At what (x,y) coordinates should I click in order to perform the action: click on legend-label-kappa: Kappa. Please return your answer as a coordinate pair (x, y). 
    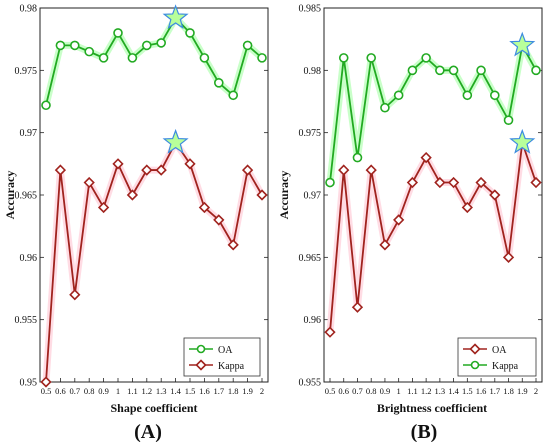
    Looking at the image, I should click on (231, 366).